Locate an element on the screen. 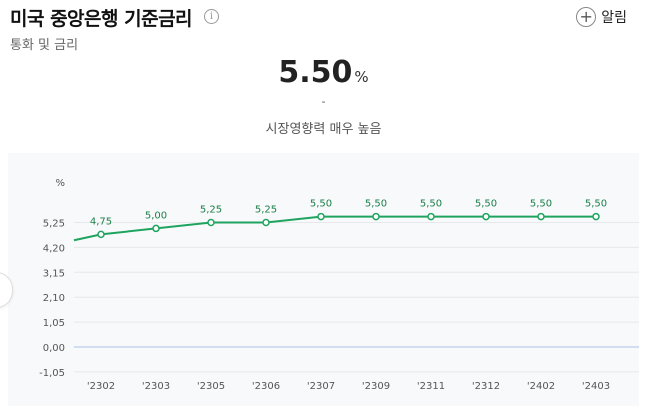  y-tick-label: 5,25 is located at coordinates (54, 224).